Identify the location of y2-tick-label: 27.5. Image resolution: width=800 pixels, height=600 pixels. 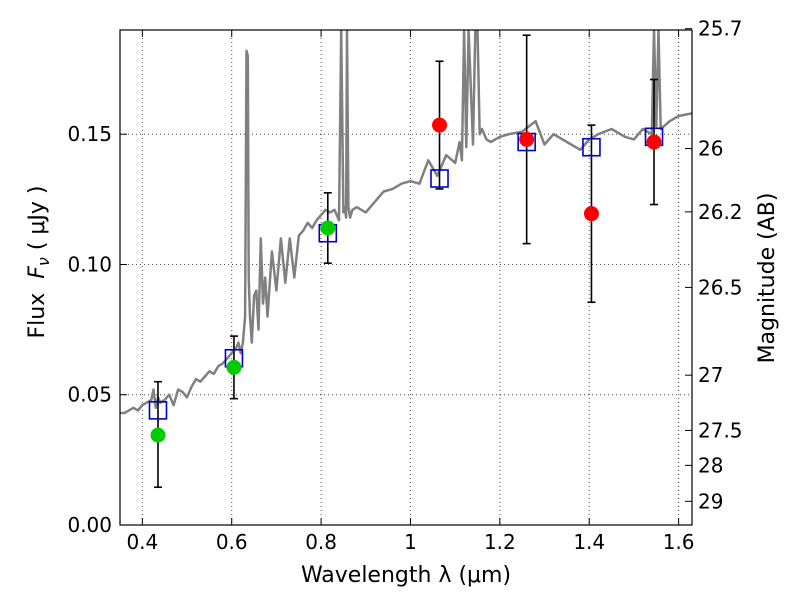
(720, 430).